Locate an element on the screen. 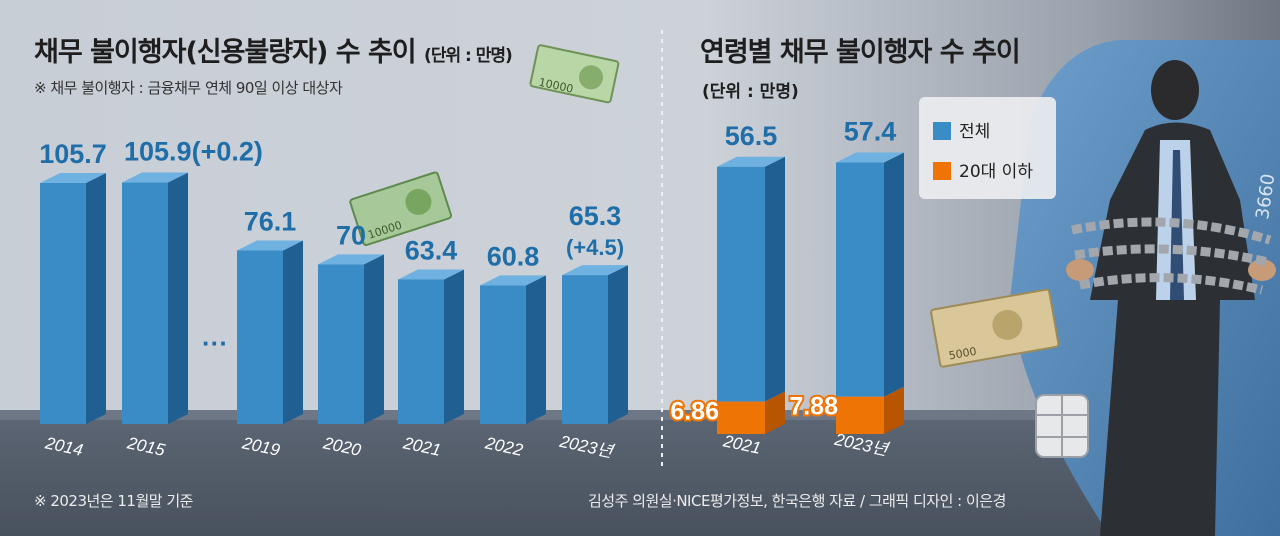 The image size is (1280, 536). change-label: (+0.2) is located at coordinates (227, 152).